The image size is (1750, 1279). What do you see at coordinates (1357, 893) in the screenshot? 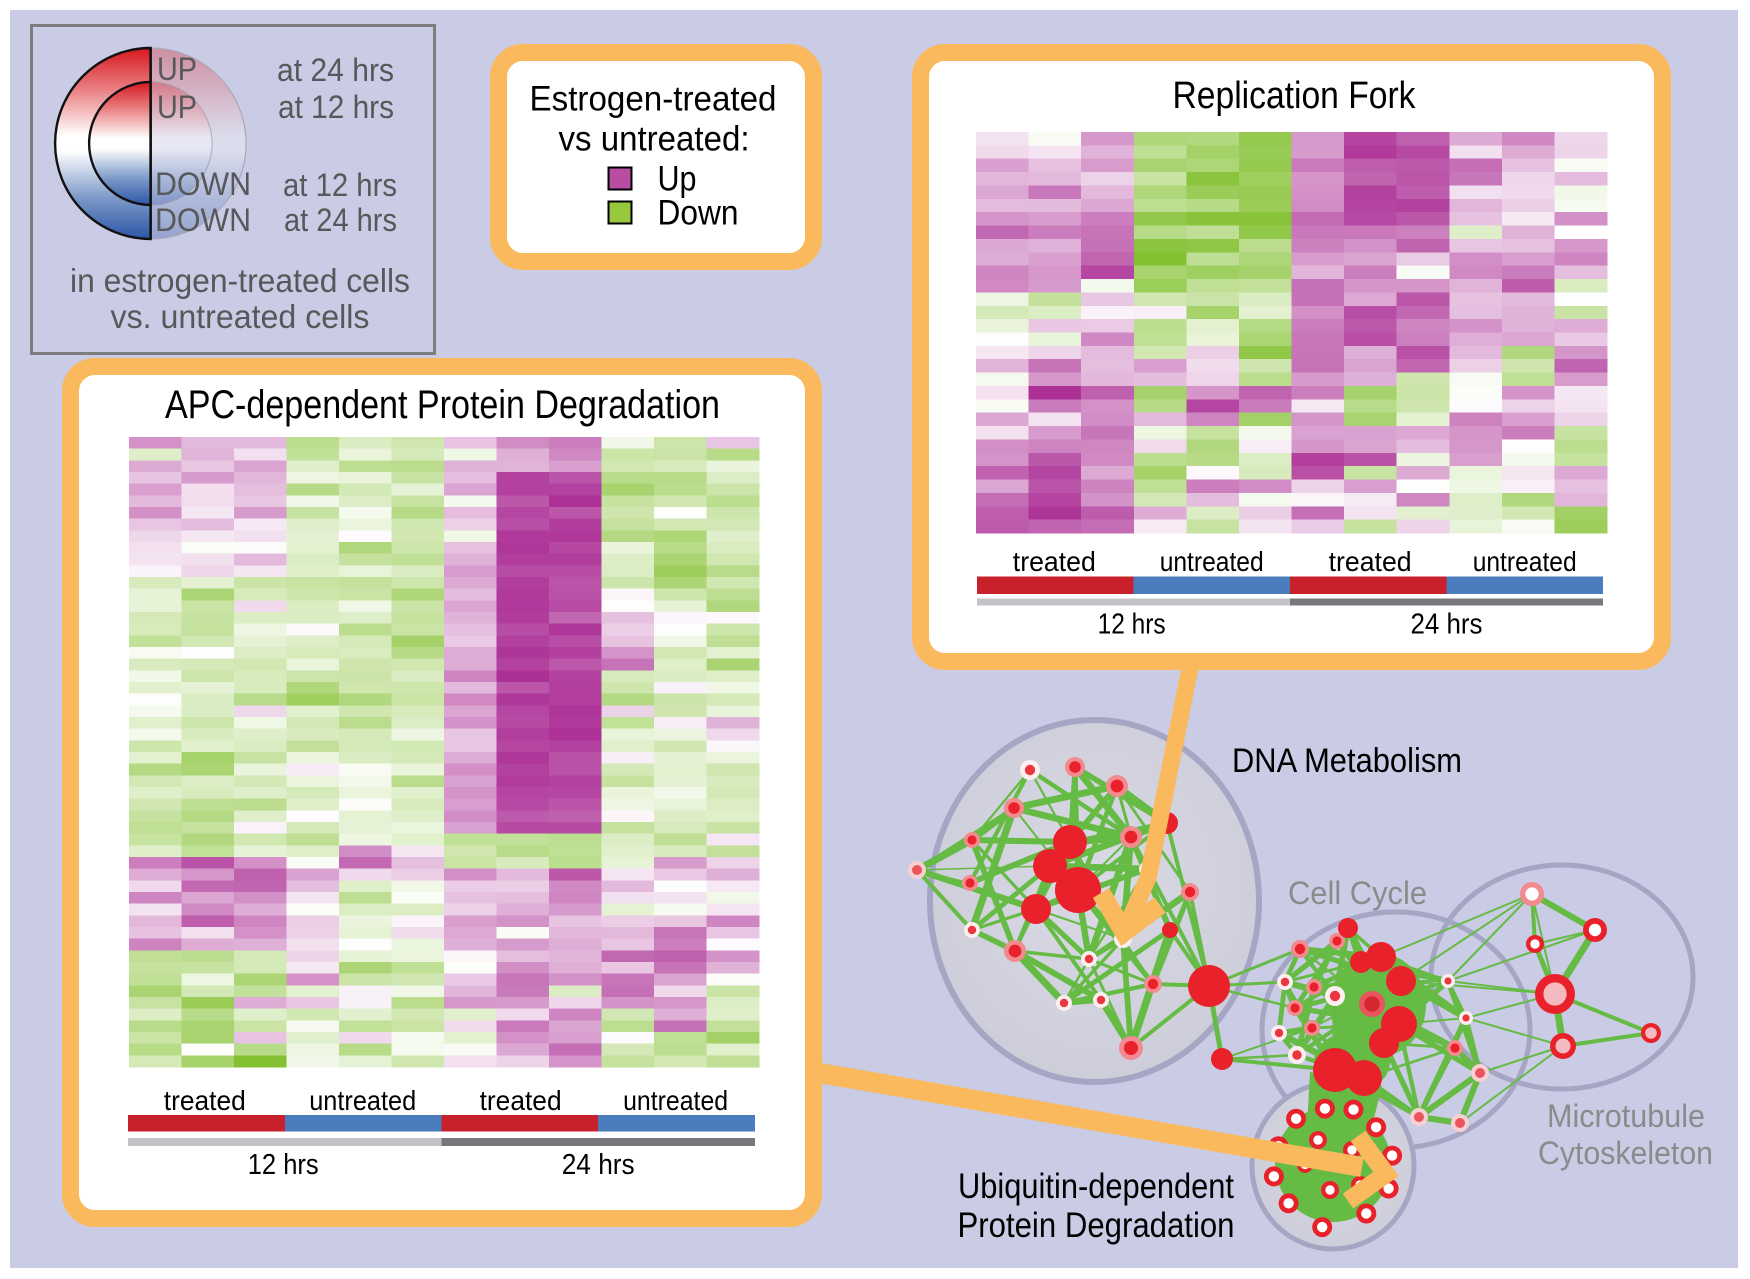
I see `svg-text: Cell Cycle` at bounding box center [1357, 893].